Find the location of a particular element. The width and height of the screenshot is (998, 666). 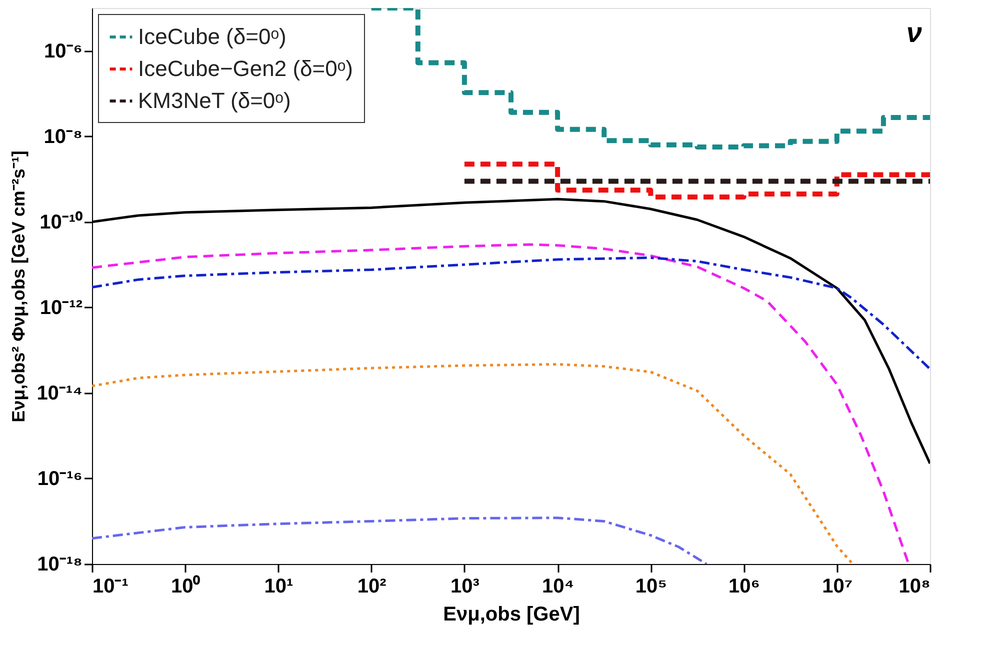

y-tick-label: 10⁻⁶ is located at coordinates (63, 51).